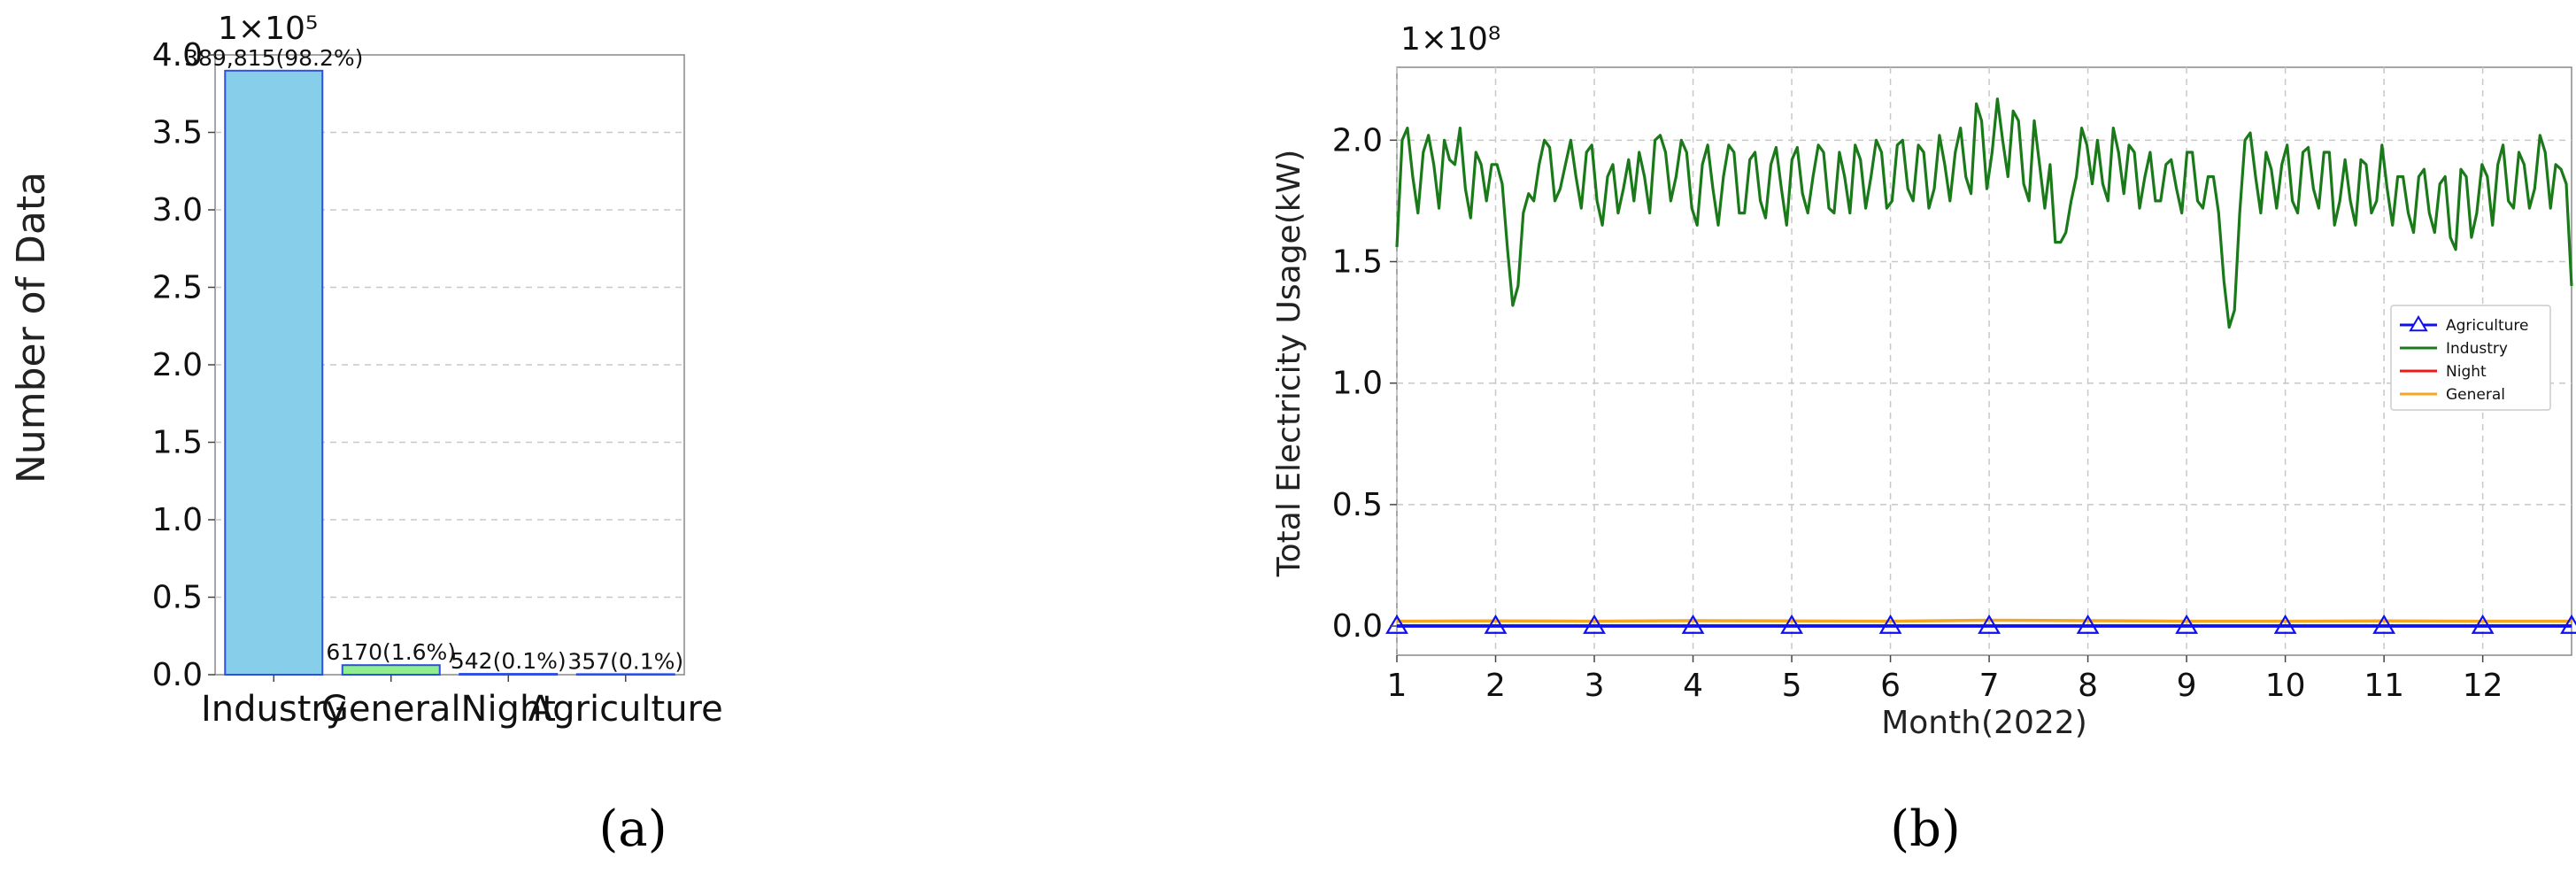 This screenshot has height=881, width=2576. Describe the element at coordinates (1450, 39) in the screenshot. I see `line-chart-y-multiplier: 1×10⁸` at that location.